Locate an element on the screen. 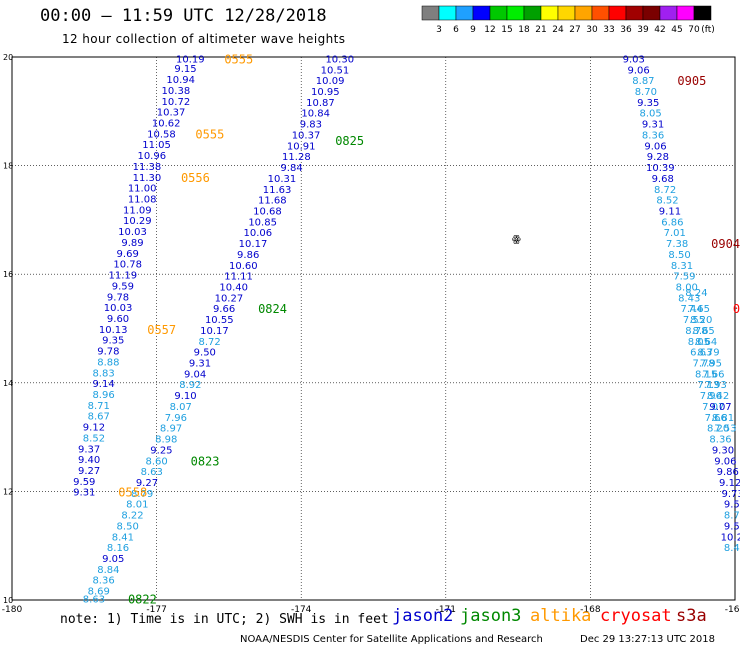  wave-height-point: 8.87 is located at coordinates (643, 81).